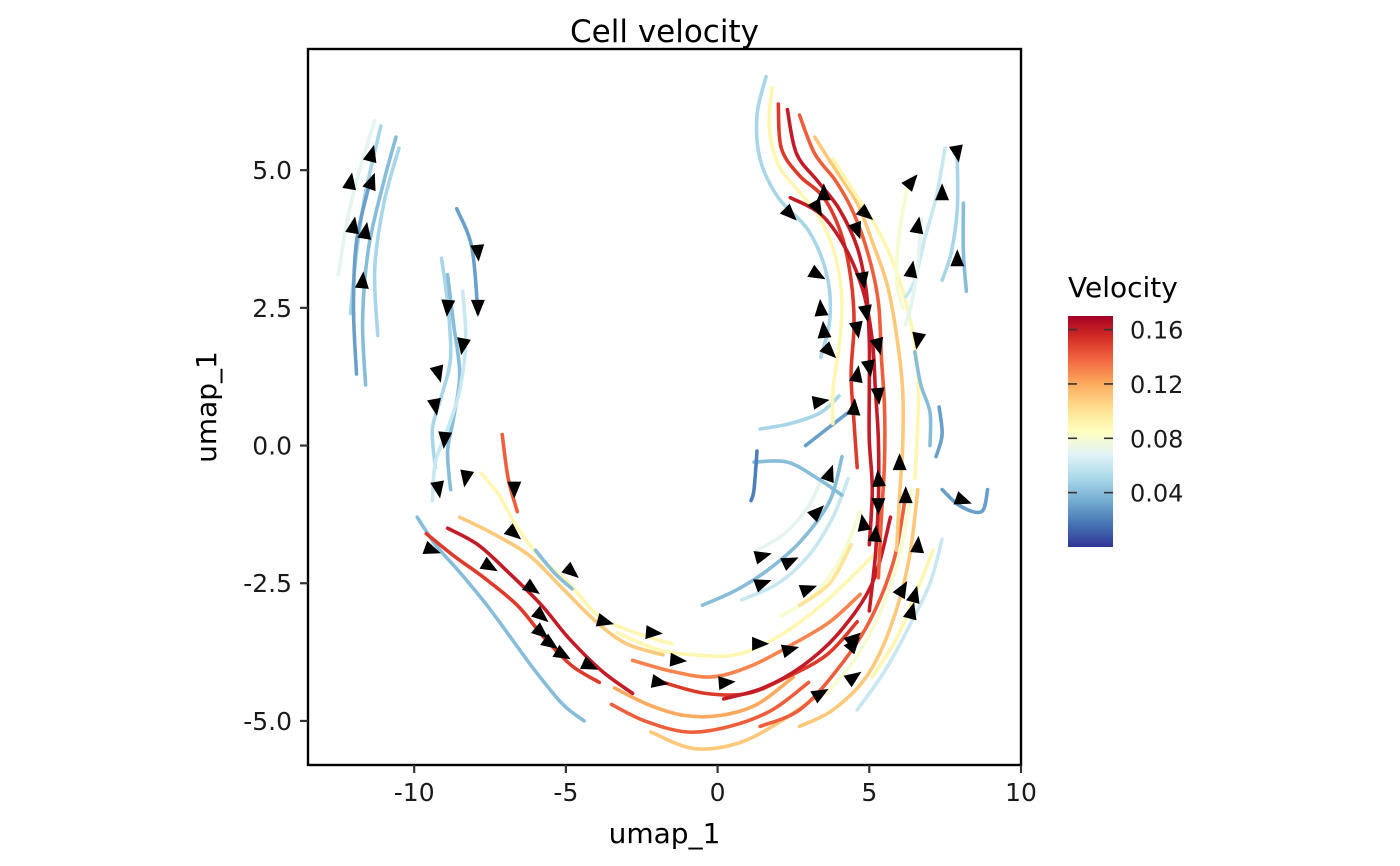 The height and width of the screenshot is (866, 1400). What do you see at coordinates (1090, 431) in the screenshot?
I see `colorbar` at bounding box center [1090, 431].